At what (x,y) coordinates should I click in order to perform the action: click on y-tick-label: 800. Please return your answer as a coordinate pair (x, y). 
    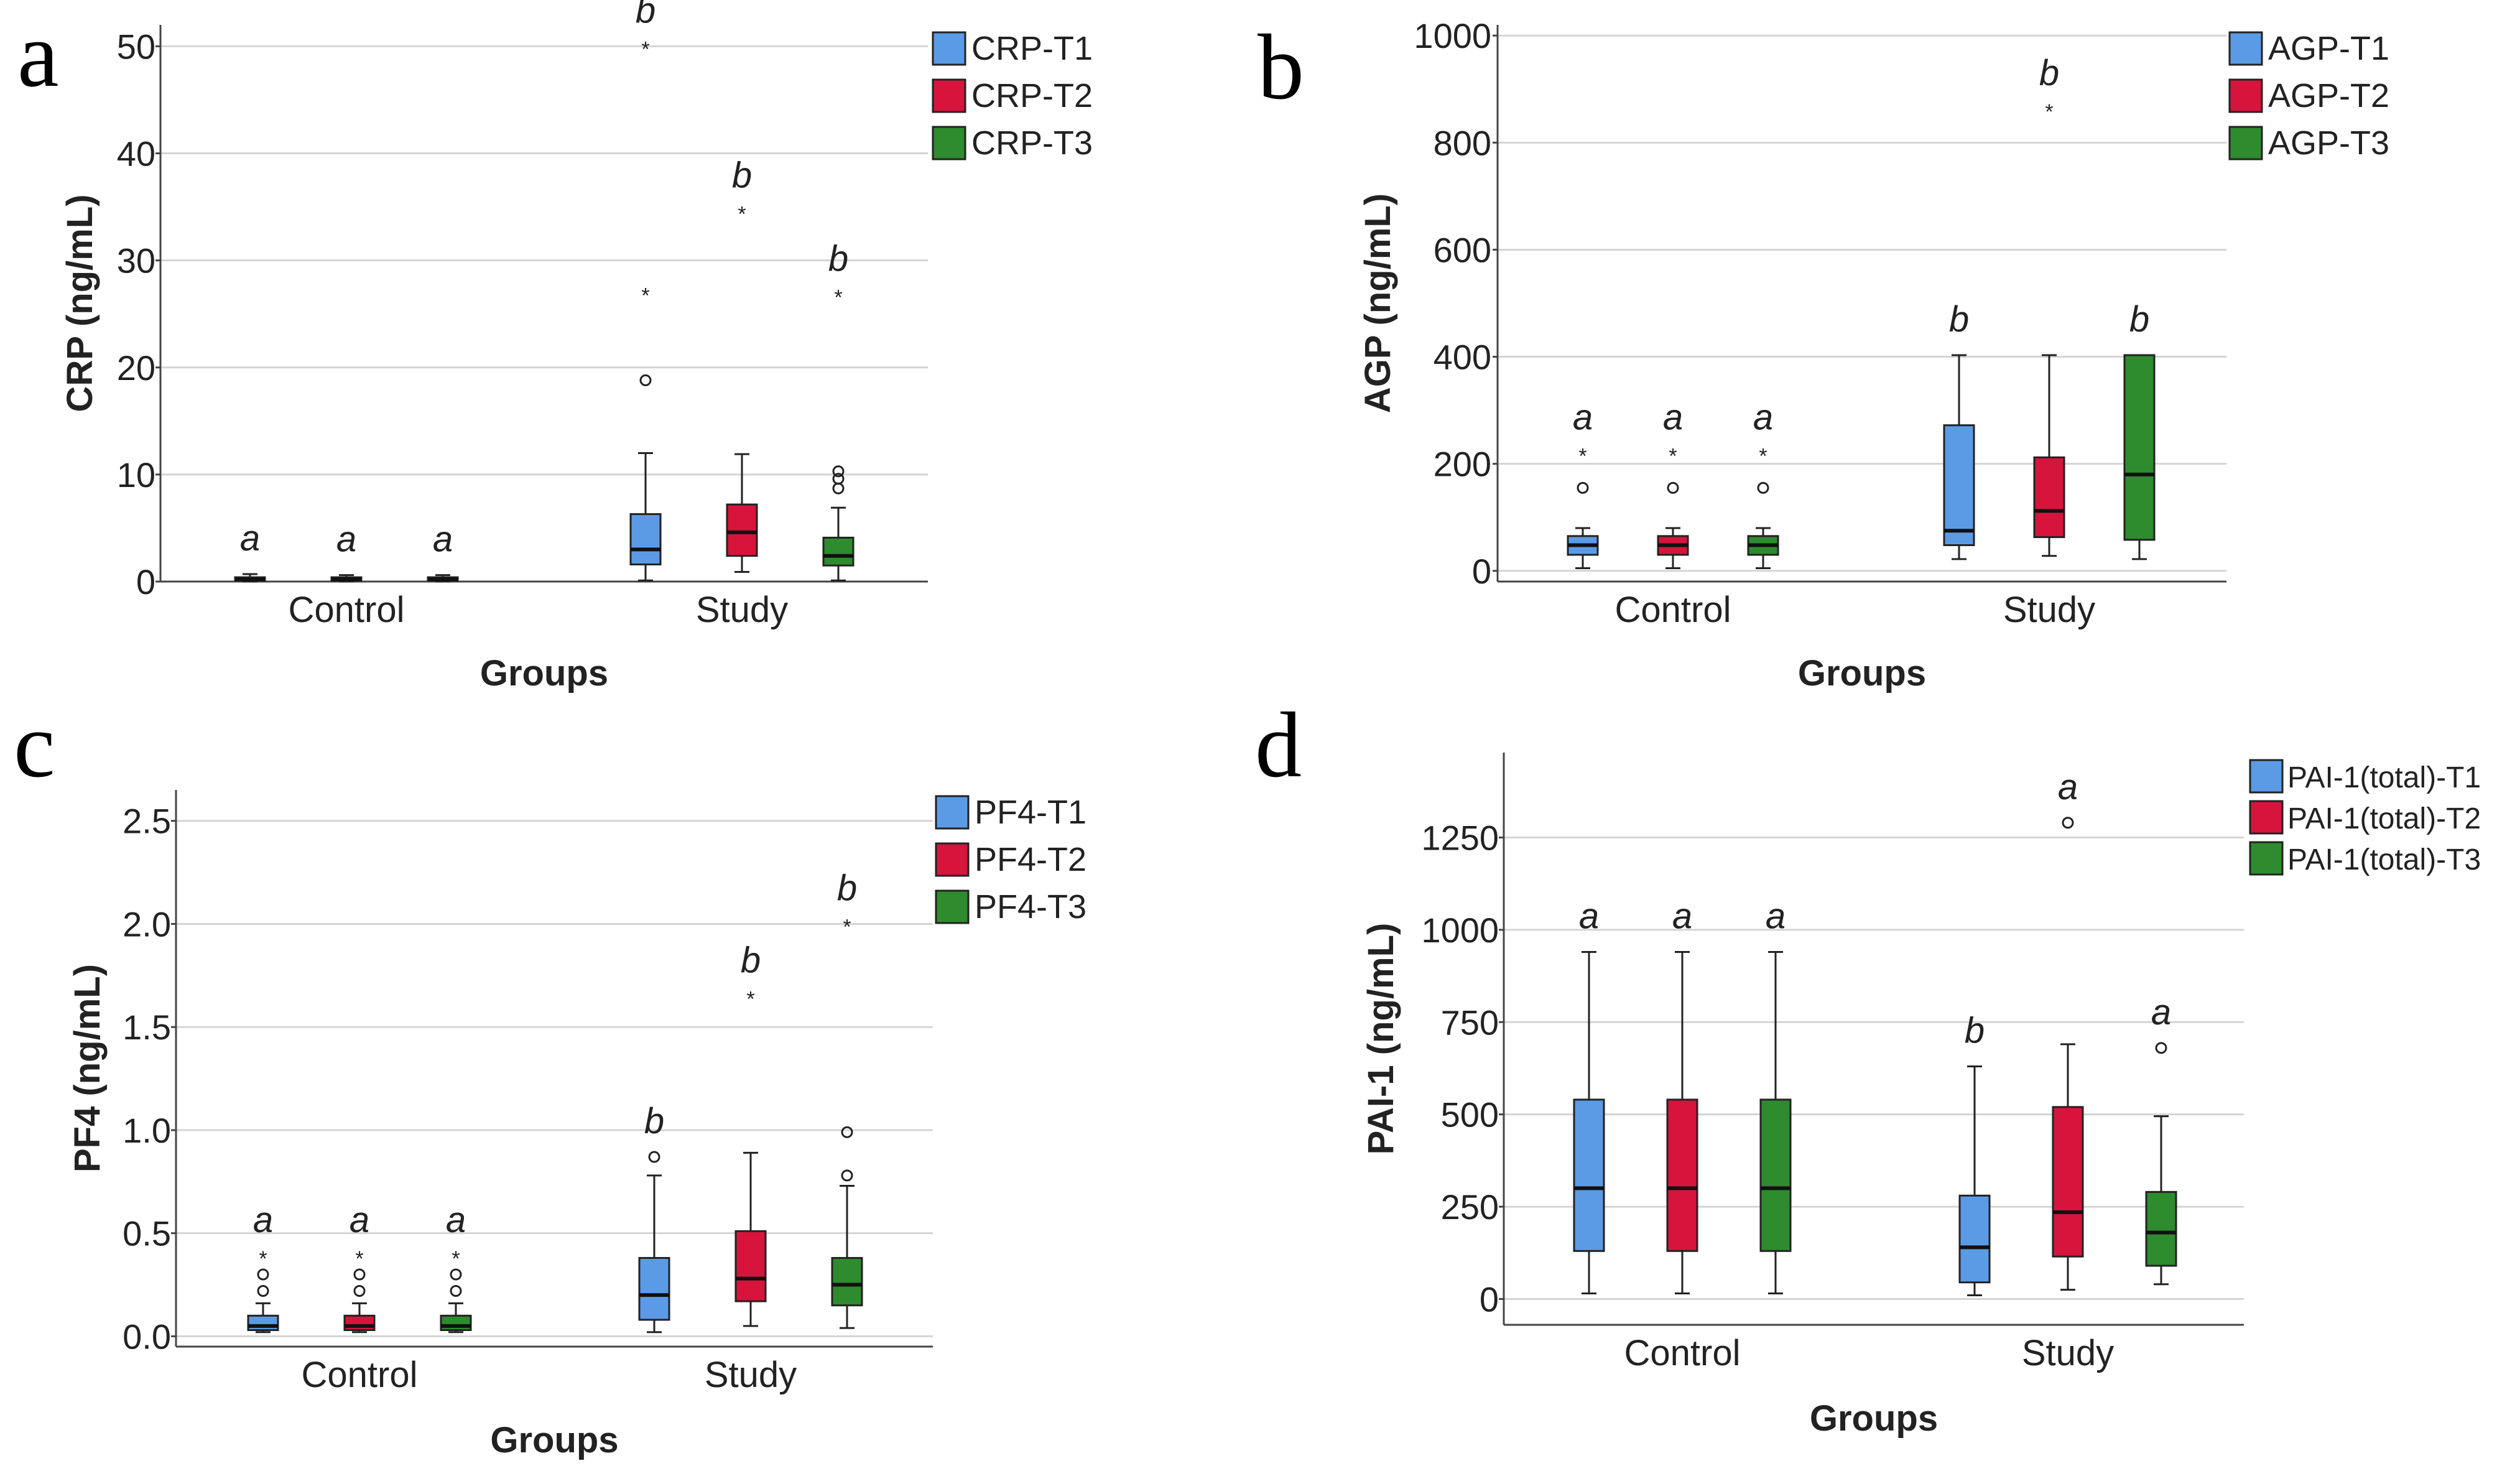
    Looking at the image, I should click on (1462, 142).